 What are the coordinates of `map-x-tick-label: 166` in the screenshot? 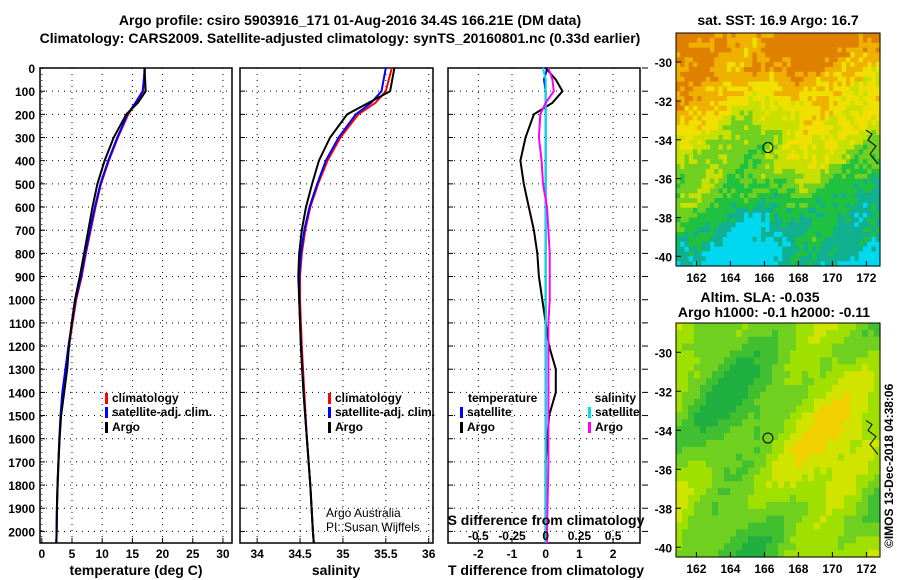 It's located at (764, 569).